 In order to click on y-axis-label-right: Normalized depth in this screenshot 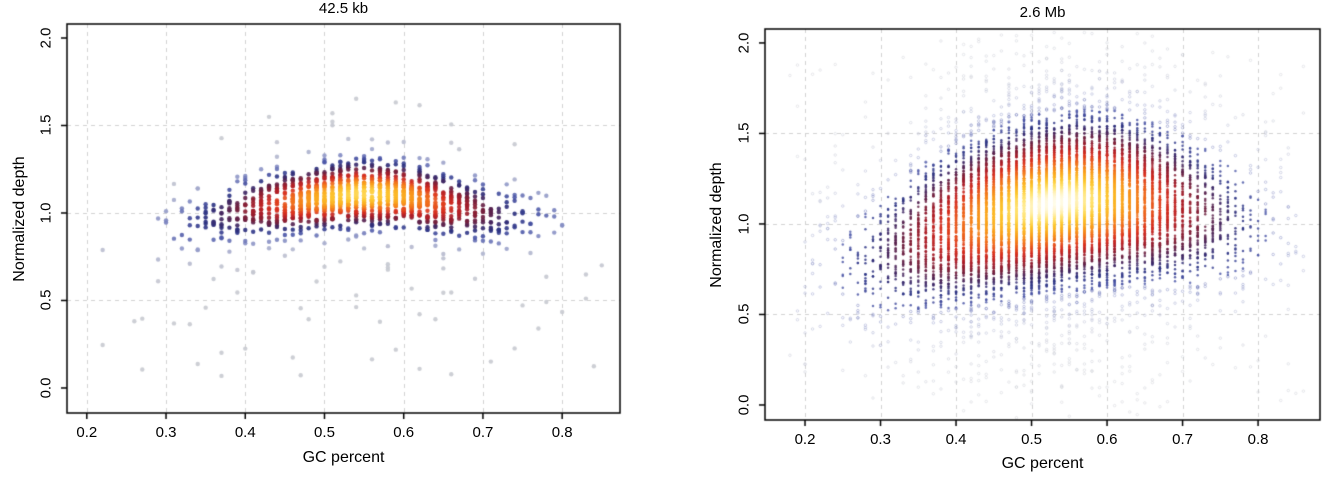, I will do `click(716, 224)`.